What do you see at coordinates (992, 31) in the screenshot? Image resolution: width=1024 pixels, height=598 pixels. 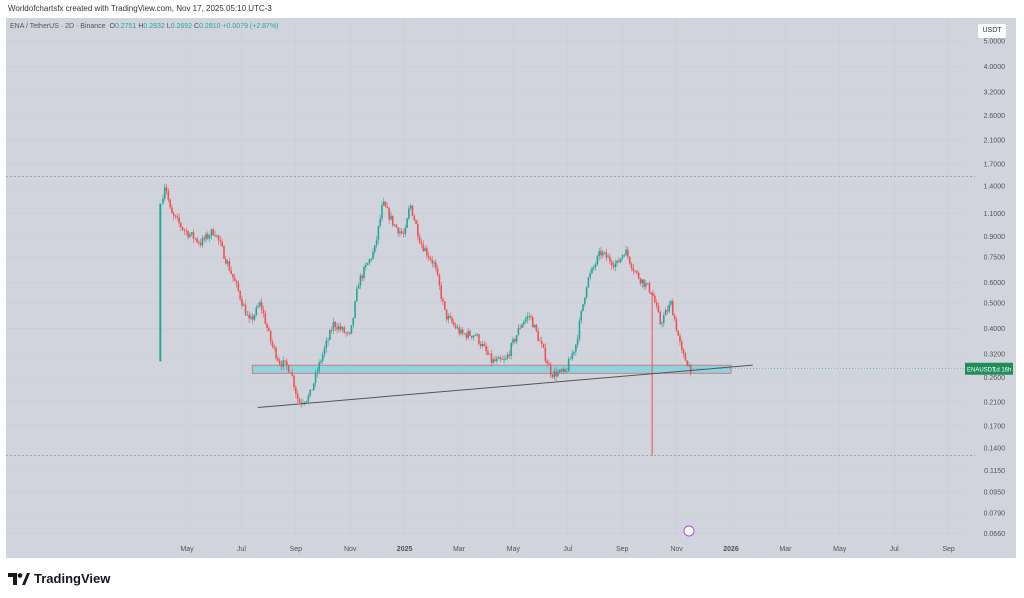 I see `currency-unit-button: USDT` at bounding box center [992, 31].